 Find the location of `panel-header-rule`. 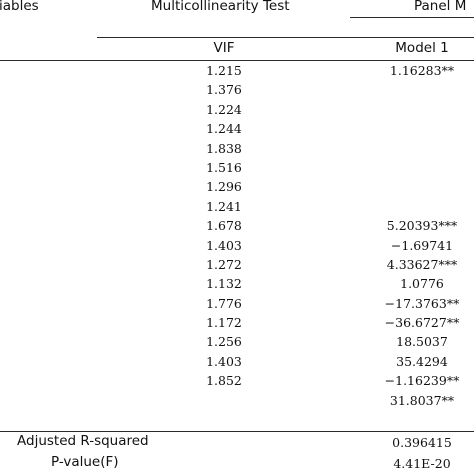

panel-header-rule is located at coordinates (412, 17).